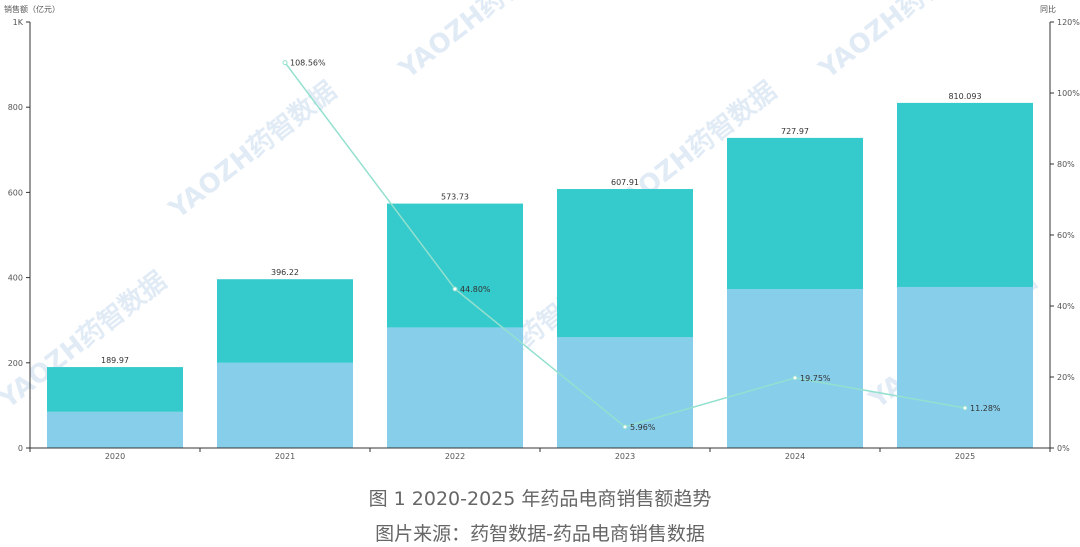  Describe the element at coordinates (1066, 306) in the screenshot. I see `y-tick-label-right: 40%` at that location.